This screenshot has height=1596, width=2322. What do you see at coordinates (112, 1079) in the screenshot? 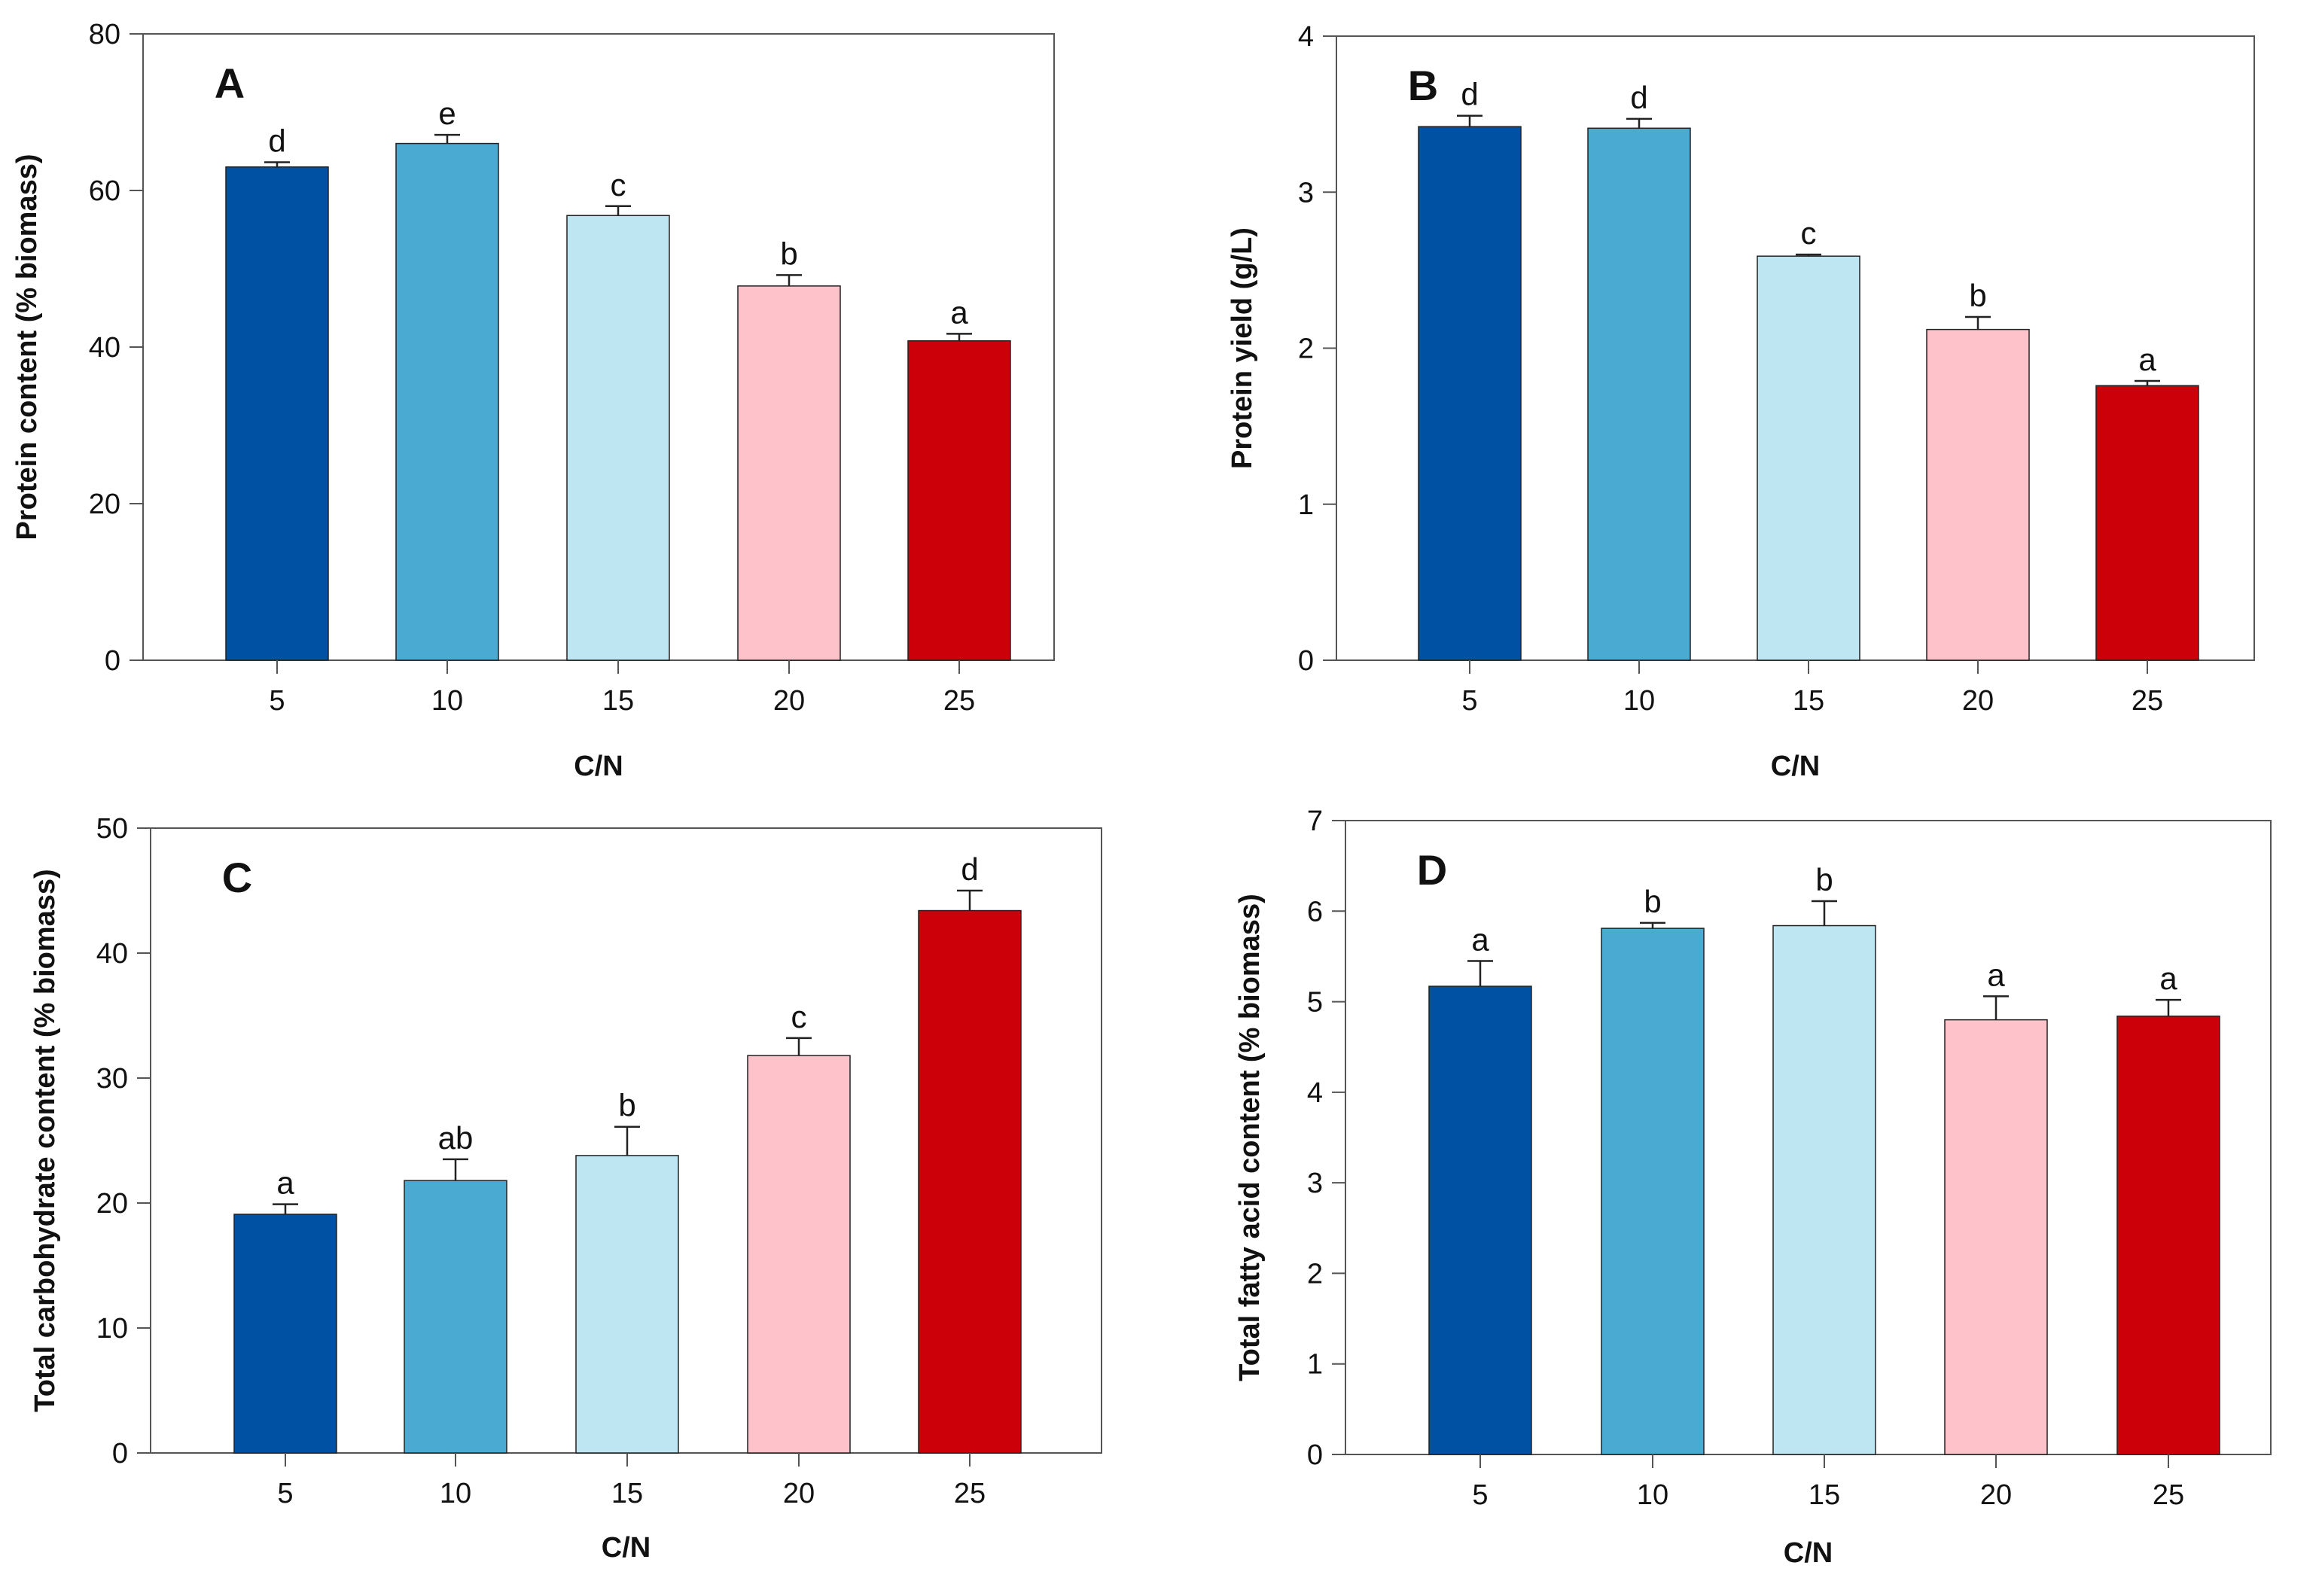
I see `y-tick-label: 30` at bounding box center [112, 1079].